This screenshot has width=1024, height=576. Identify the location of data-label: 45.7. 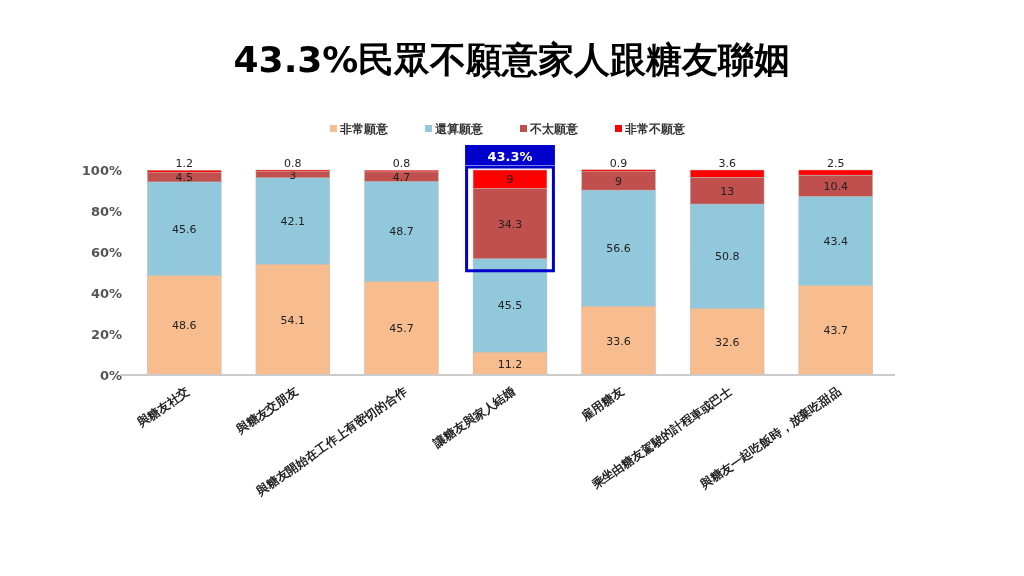
(401, 329).